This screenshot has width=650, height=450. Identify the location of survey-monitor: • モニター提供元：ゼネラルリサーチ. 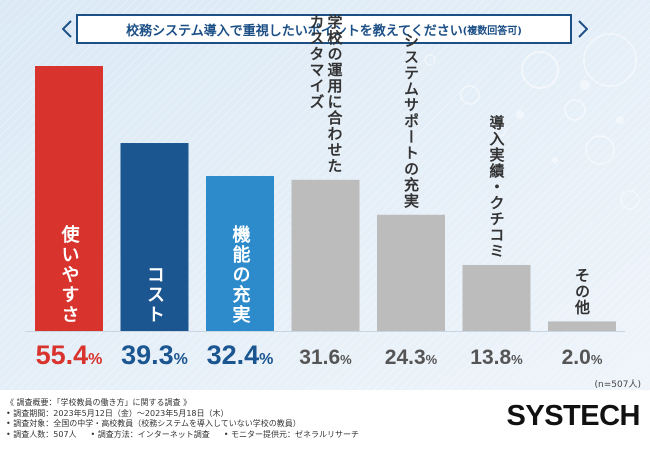
(291, 434).